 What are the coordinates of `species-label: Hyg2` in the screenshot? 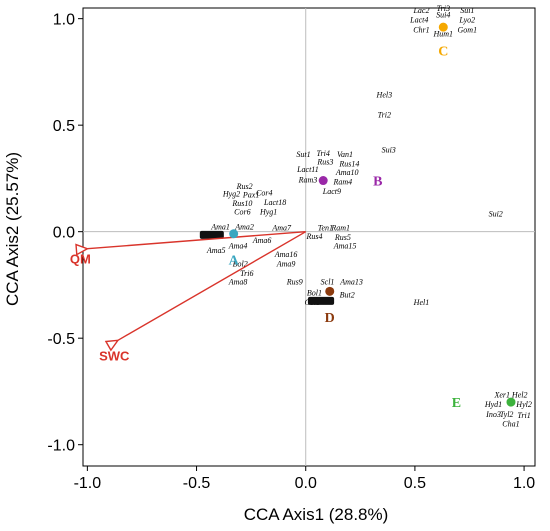 It's located at (231, 193).